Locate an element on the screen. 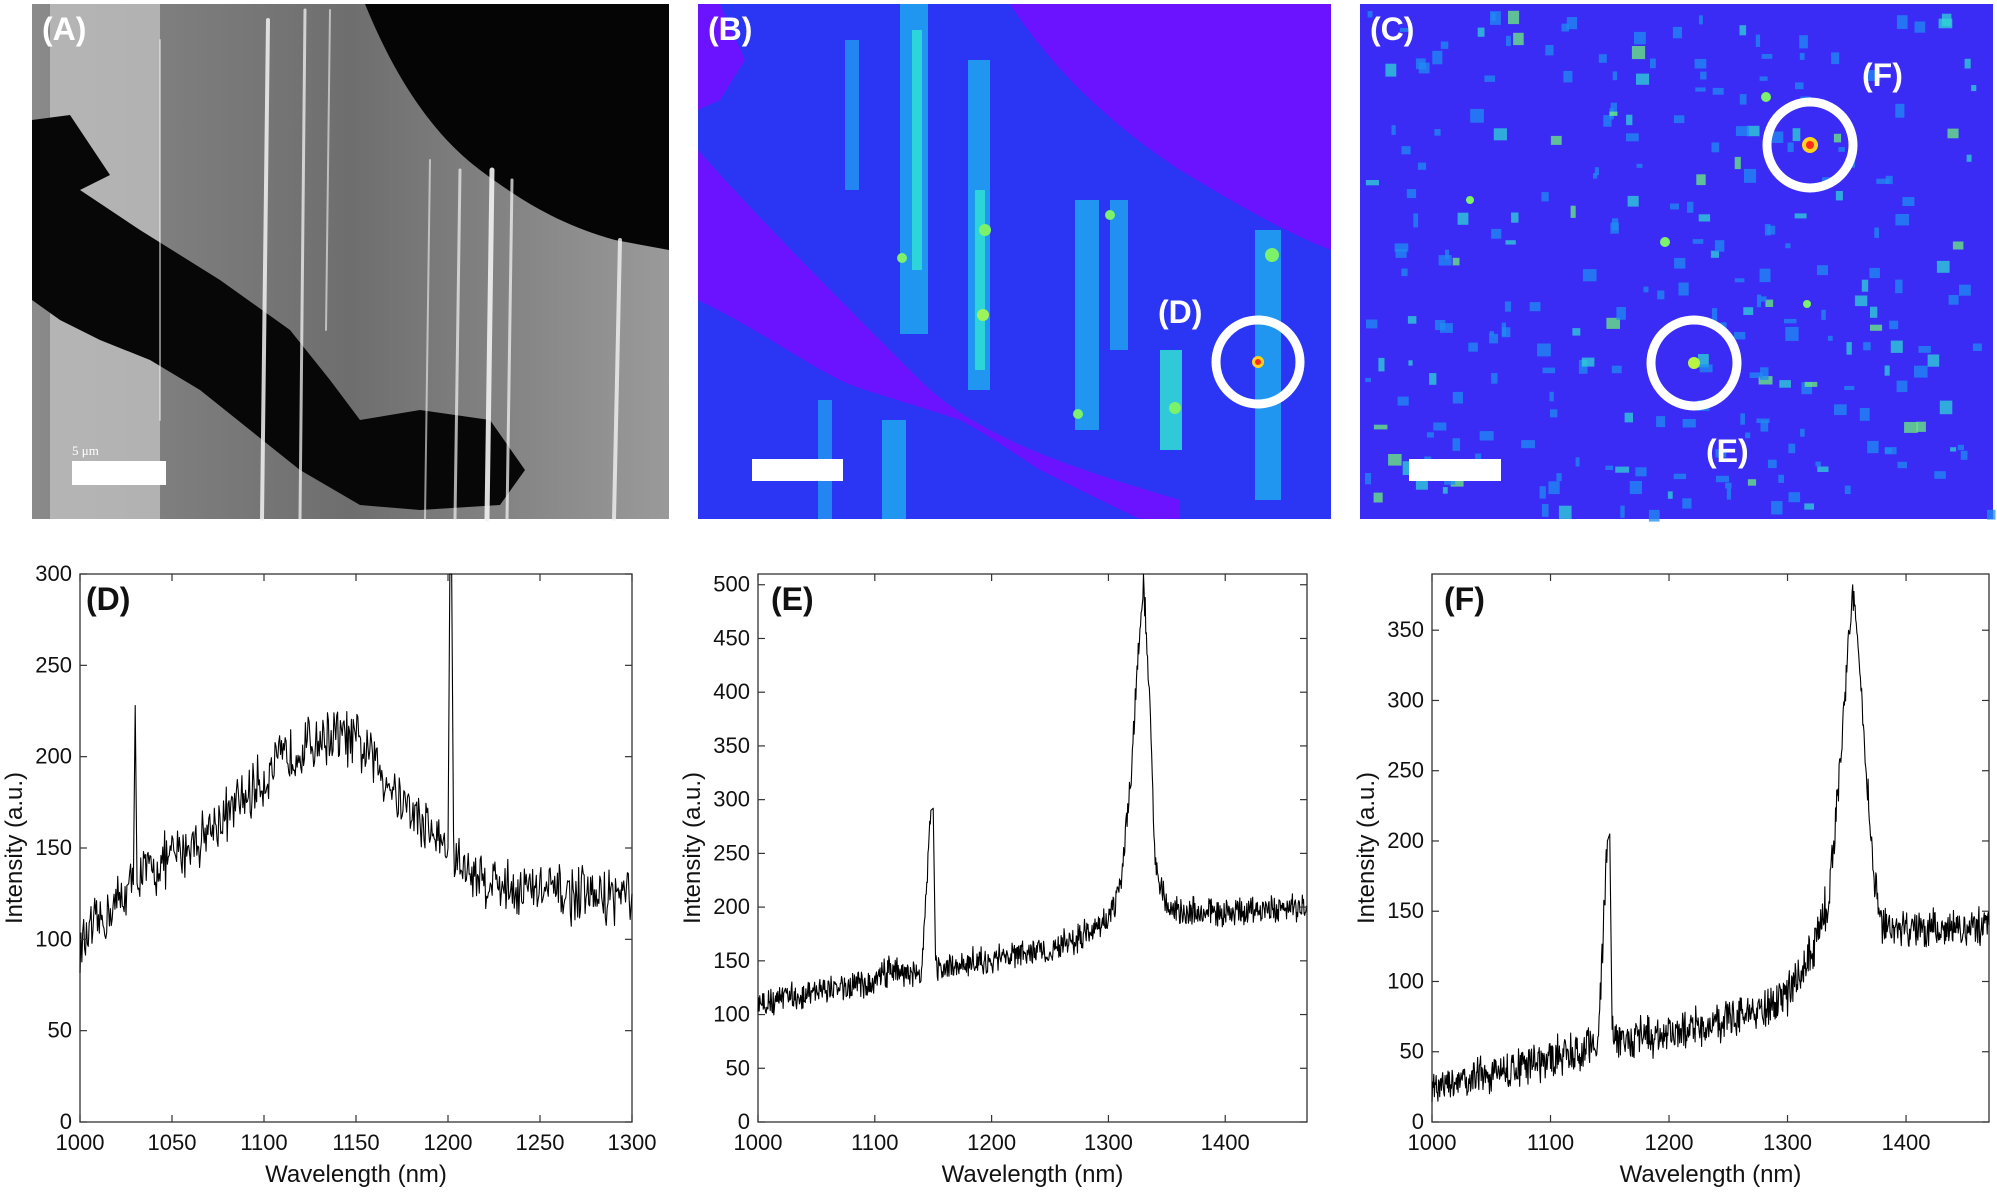 Image resolution: width=1997 pixels, height=1192 pixels. y-tick-label: 50 is located at coordinates (60, 1030).